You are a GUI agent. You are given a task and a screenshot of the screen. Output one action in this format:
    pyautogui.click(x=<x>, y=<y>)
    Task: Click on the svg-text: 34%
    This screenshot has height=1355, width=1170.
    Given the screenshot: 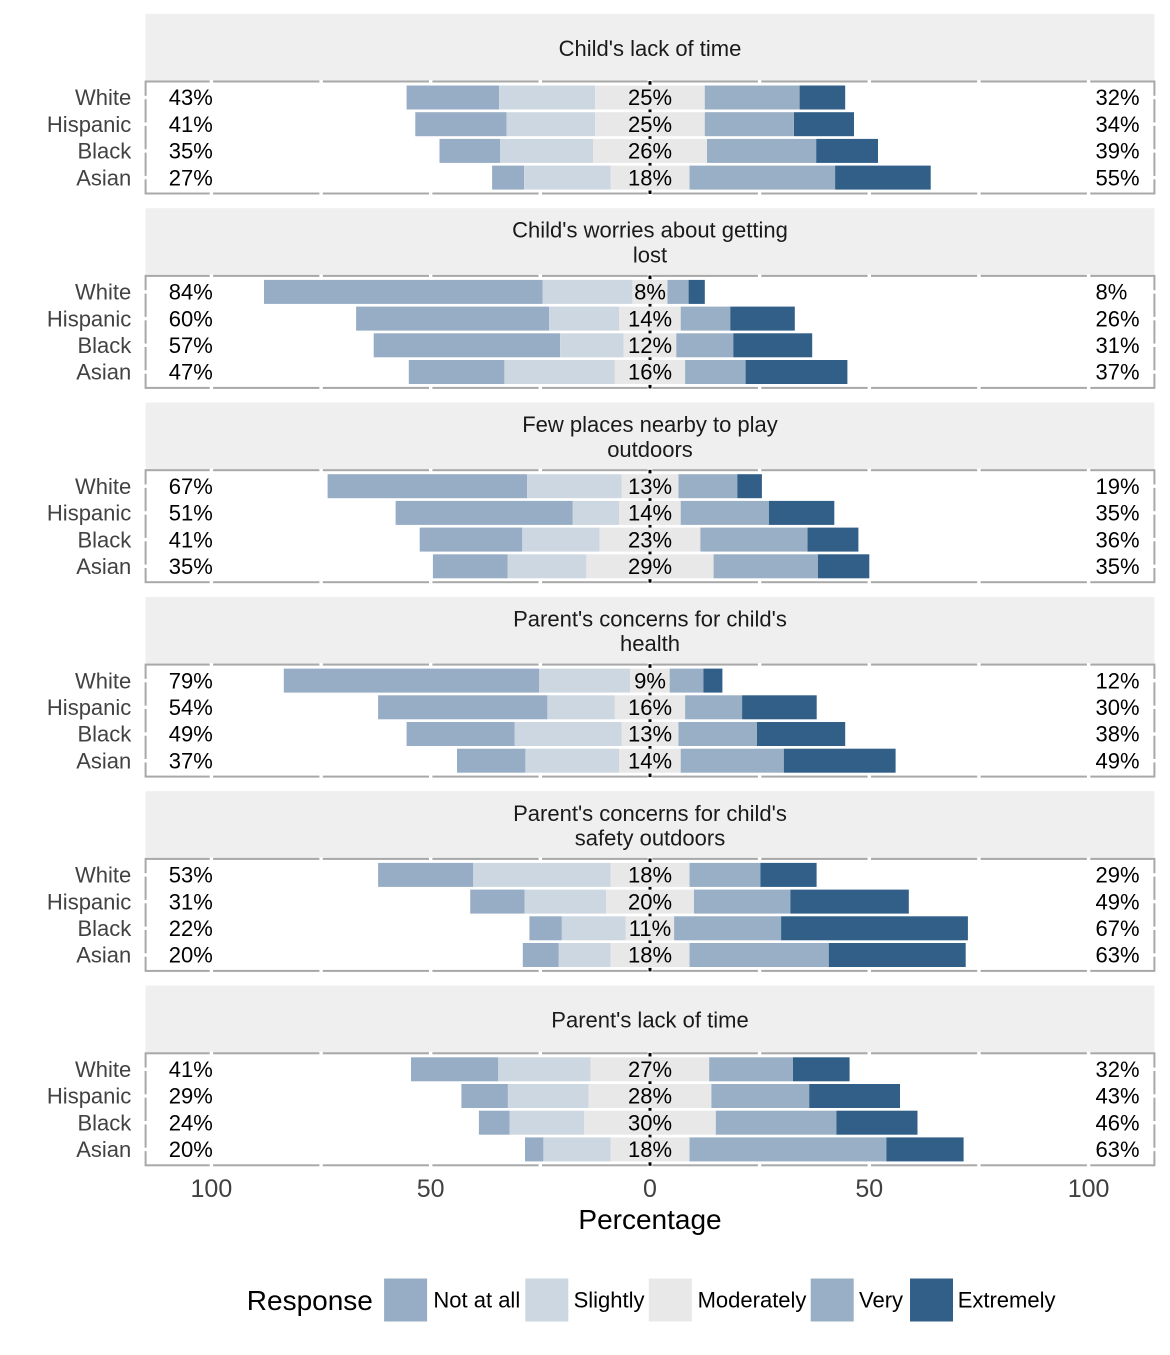 What is the action you would take?
    pyautogui.click(x=1118, y=124)
    